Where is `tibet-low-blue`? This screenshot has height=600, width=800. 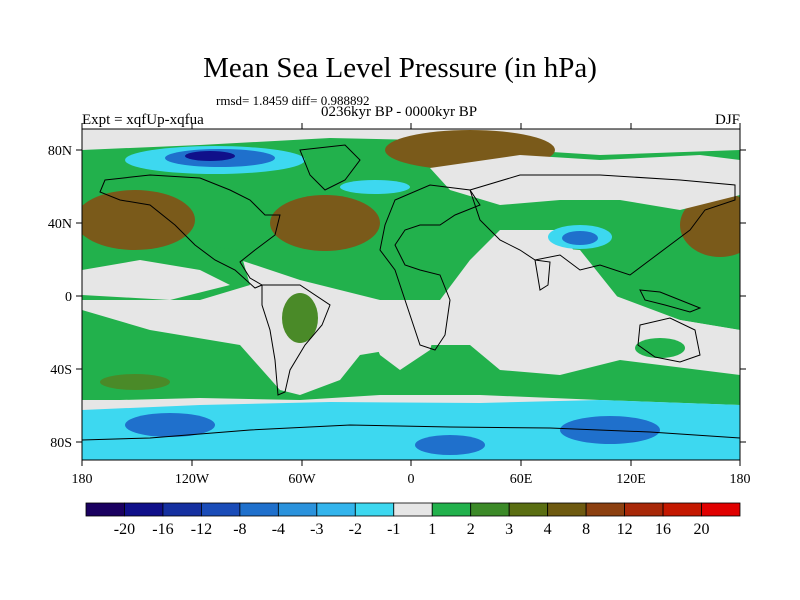 tibet-low-blue is located at coordinates (580, 238).